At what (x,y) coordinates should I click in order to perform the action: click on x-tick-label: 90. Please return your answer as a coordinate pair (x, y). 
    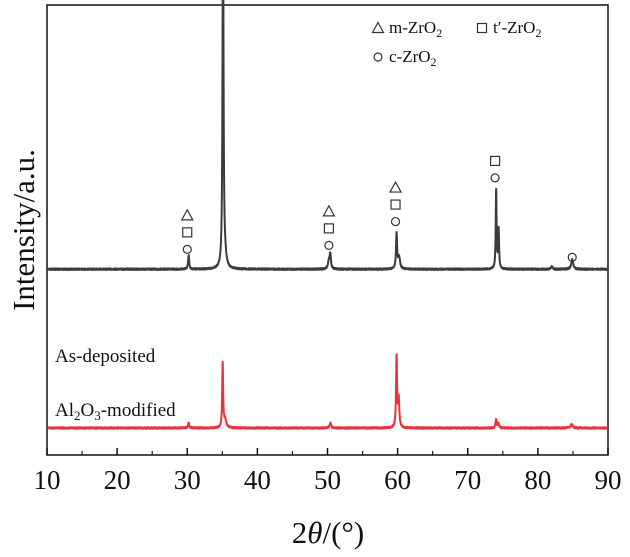
    Looking at the image, I should click on (608, 480).